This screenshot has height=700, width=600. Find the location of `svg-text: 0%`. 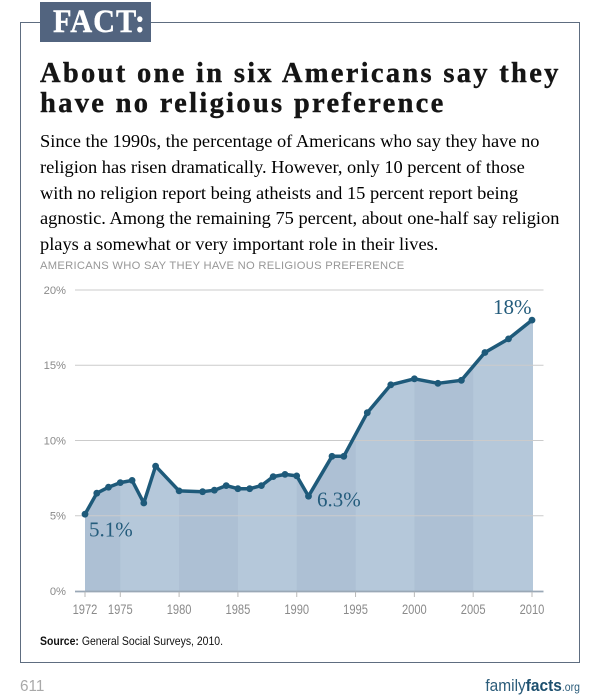

svg-text: 0% is located at coordinates (58, 592).